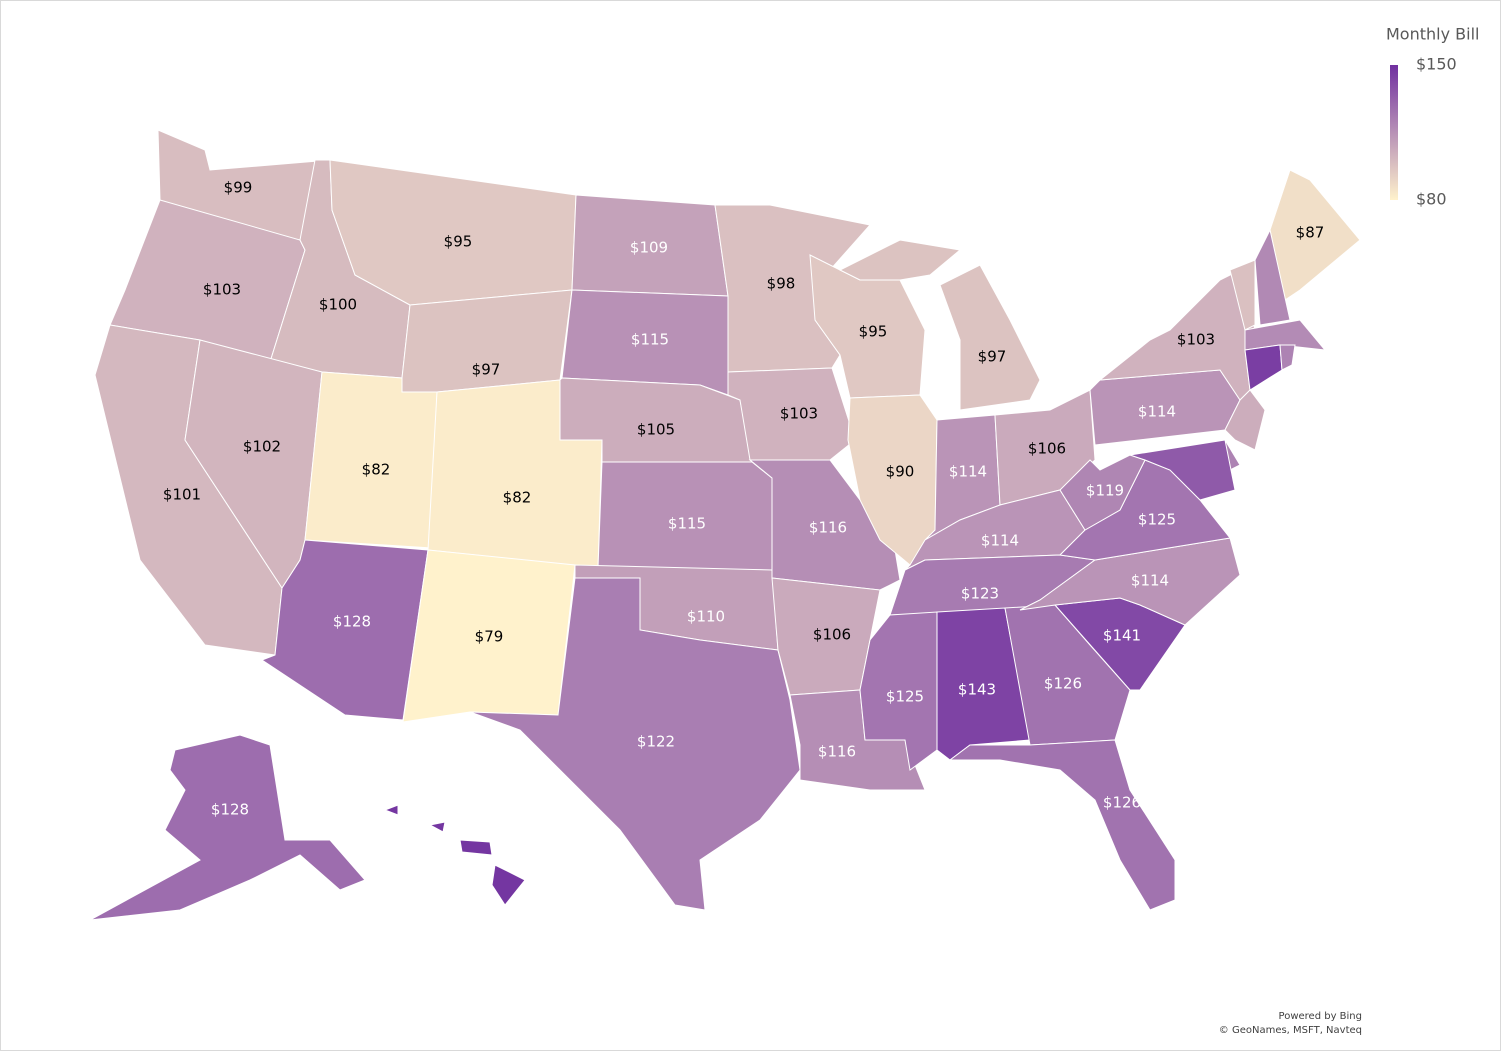  Describe the element at coordinates (1320, 1016) in the screenshot. I see `attribution: Powered by Bing` at that location.